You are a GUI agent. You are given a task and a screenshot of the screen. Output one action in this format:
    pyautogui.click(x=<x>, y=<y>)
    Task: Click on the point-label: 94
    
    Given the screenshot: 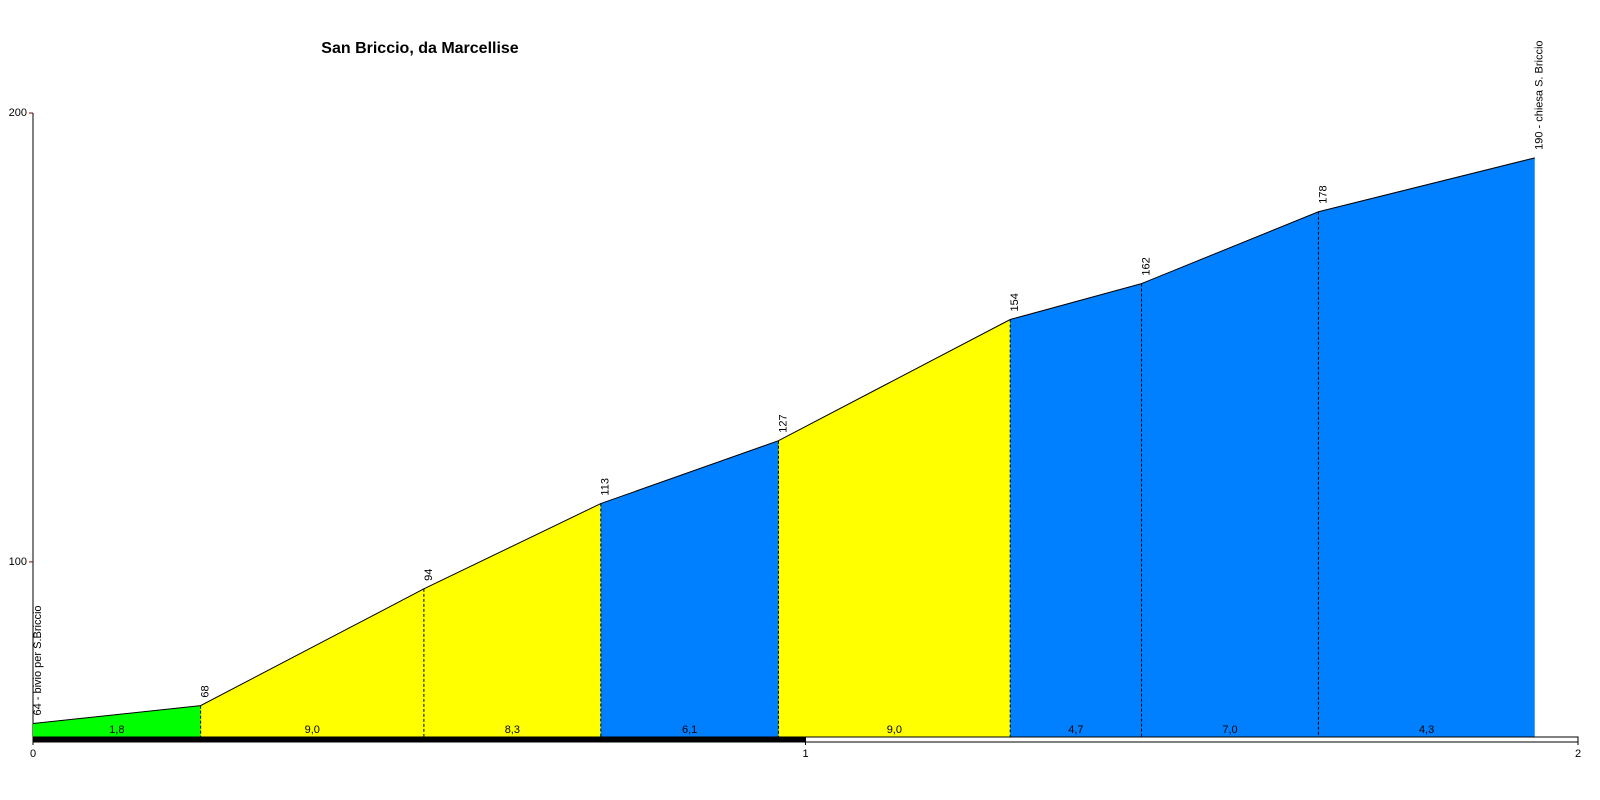 What is the action you would take?
    pyautogui.click(x=429, y=575)
    